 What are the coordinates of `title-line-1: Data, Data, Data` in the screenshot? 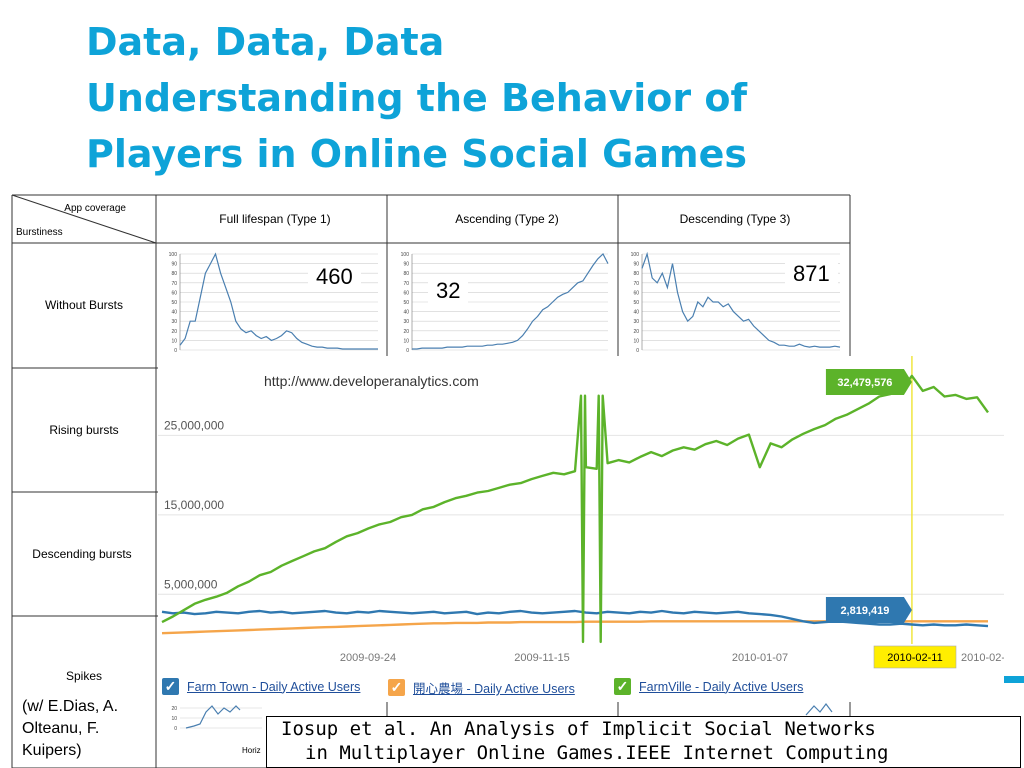 It's located at (265, 42).